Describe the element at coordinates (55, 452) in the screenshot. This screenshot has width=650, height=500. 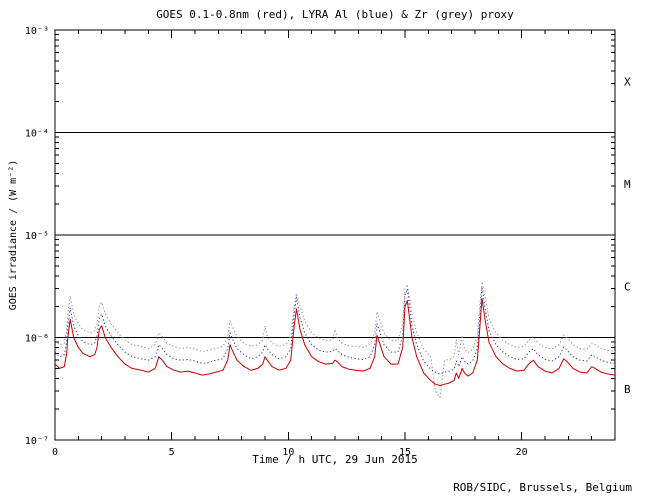
I see `x-tick-label: 0` at that location.